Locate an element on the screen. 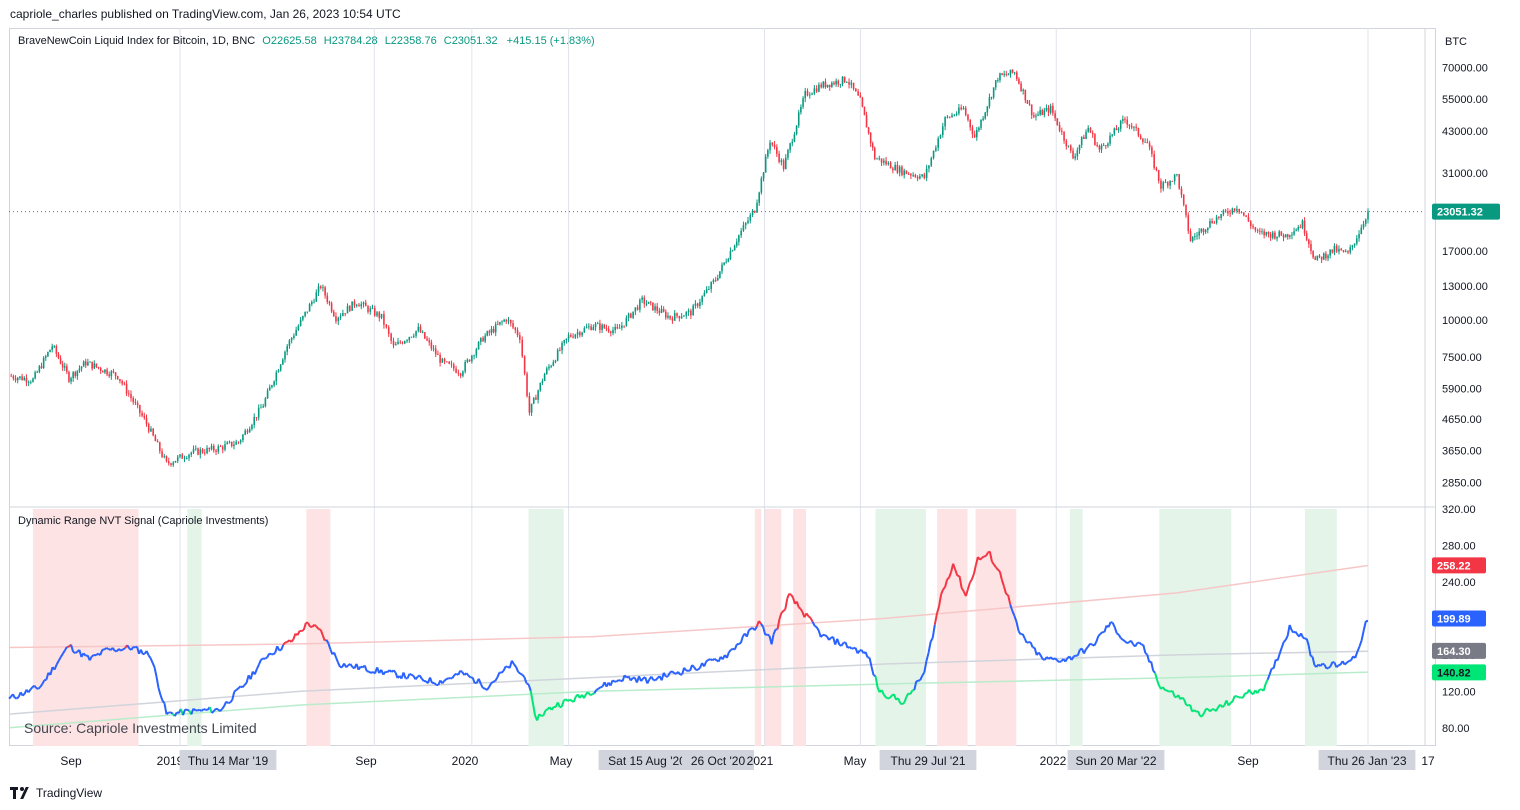  ohlc-high: H23784.28 is located at coordinates (350, 41).